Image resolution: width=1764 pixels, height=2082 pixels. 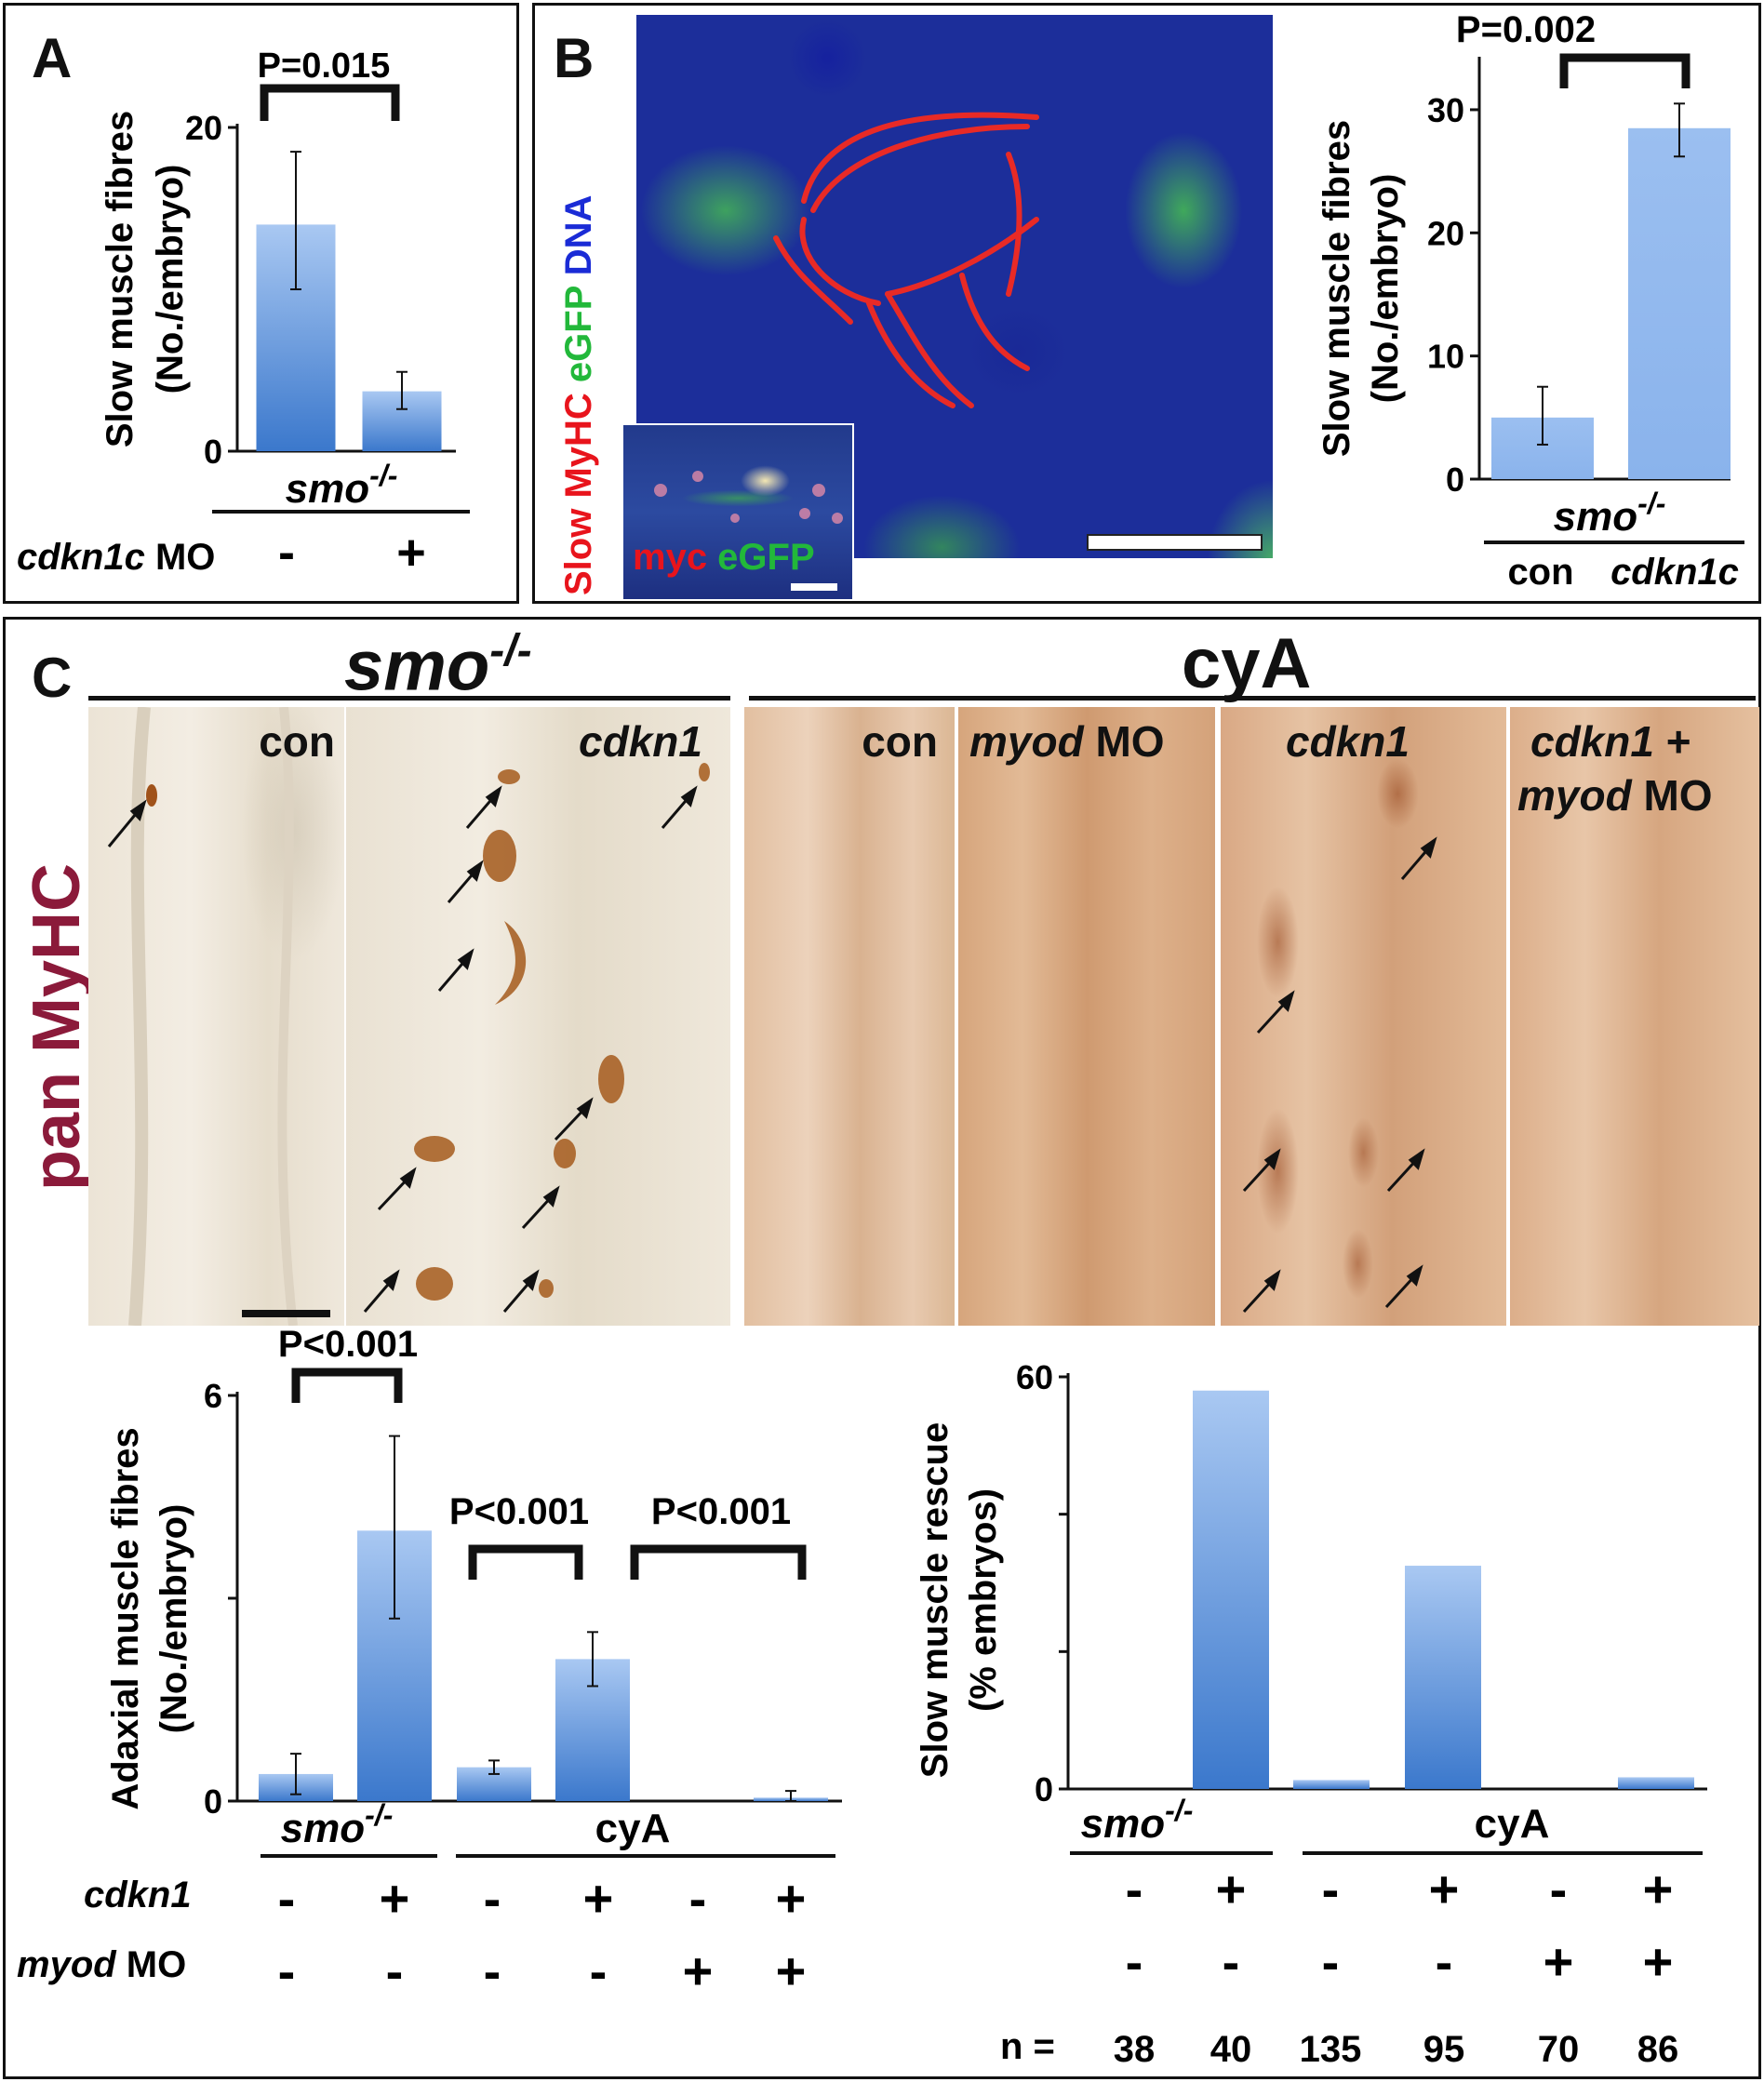 What do you see at coordinates (721, 1511) in the screenshot?
I see `panel-c-left-pvalue-3: P<0.001` at bounding box center [721, 1511].